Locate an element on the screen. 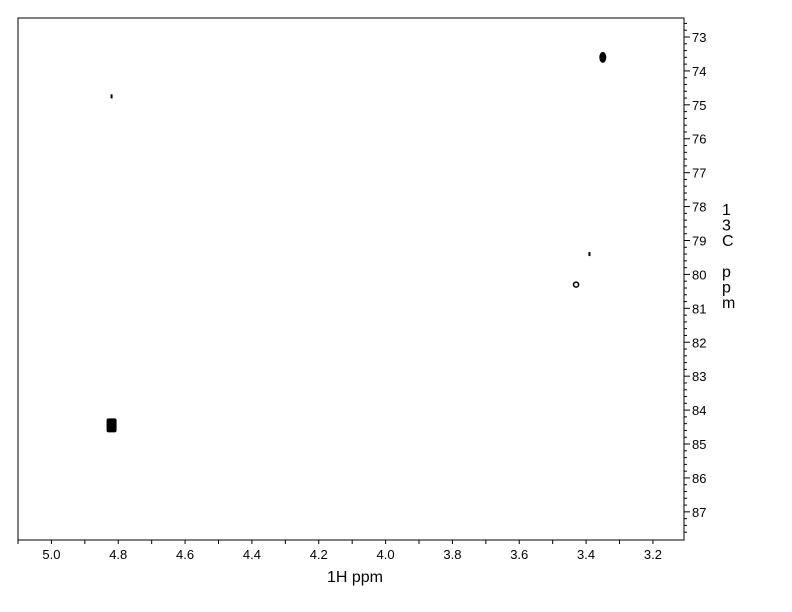 The image size is (792, 612). x-axis: 5.0 4.8 4.6 4.4 4.2 4.0 3.8 3.6 3.4 3.2 is located at coordinates (339, 551).